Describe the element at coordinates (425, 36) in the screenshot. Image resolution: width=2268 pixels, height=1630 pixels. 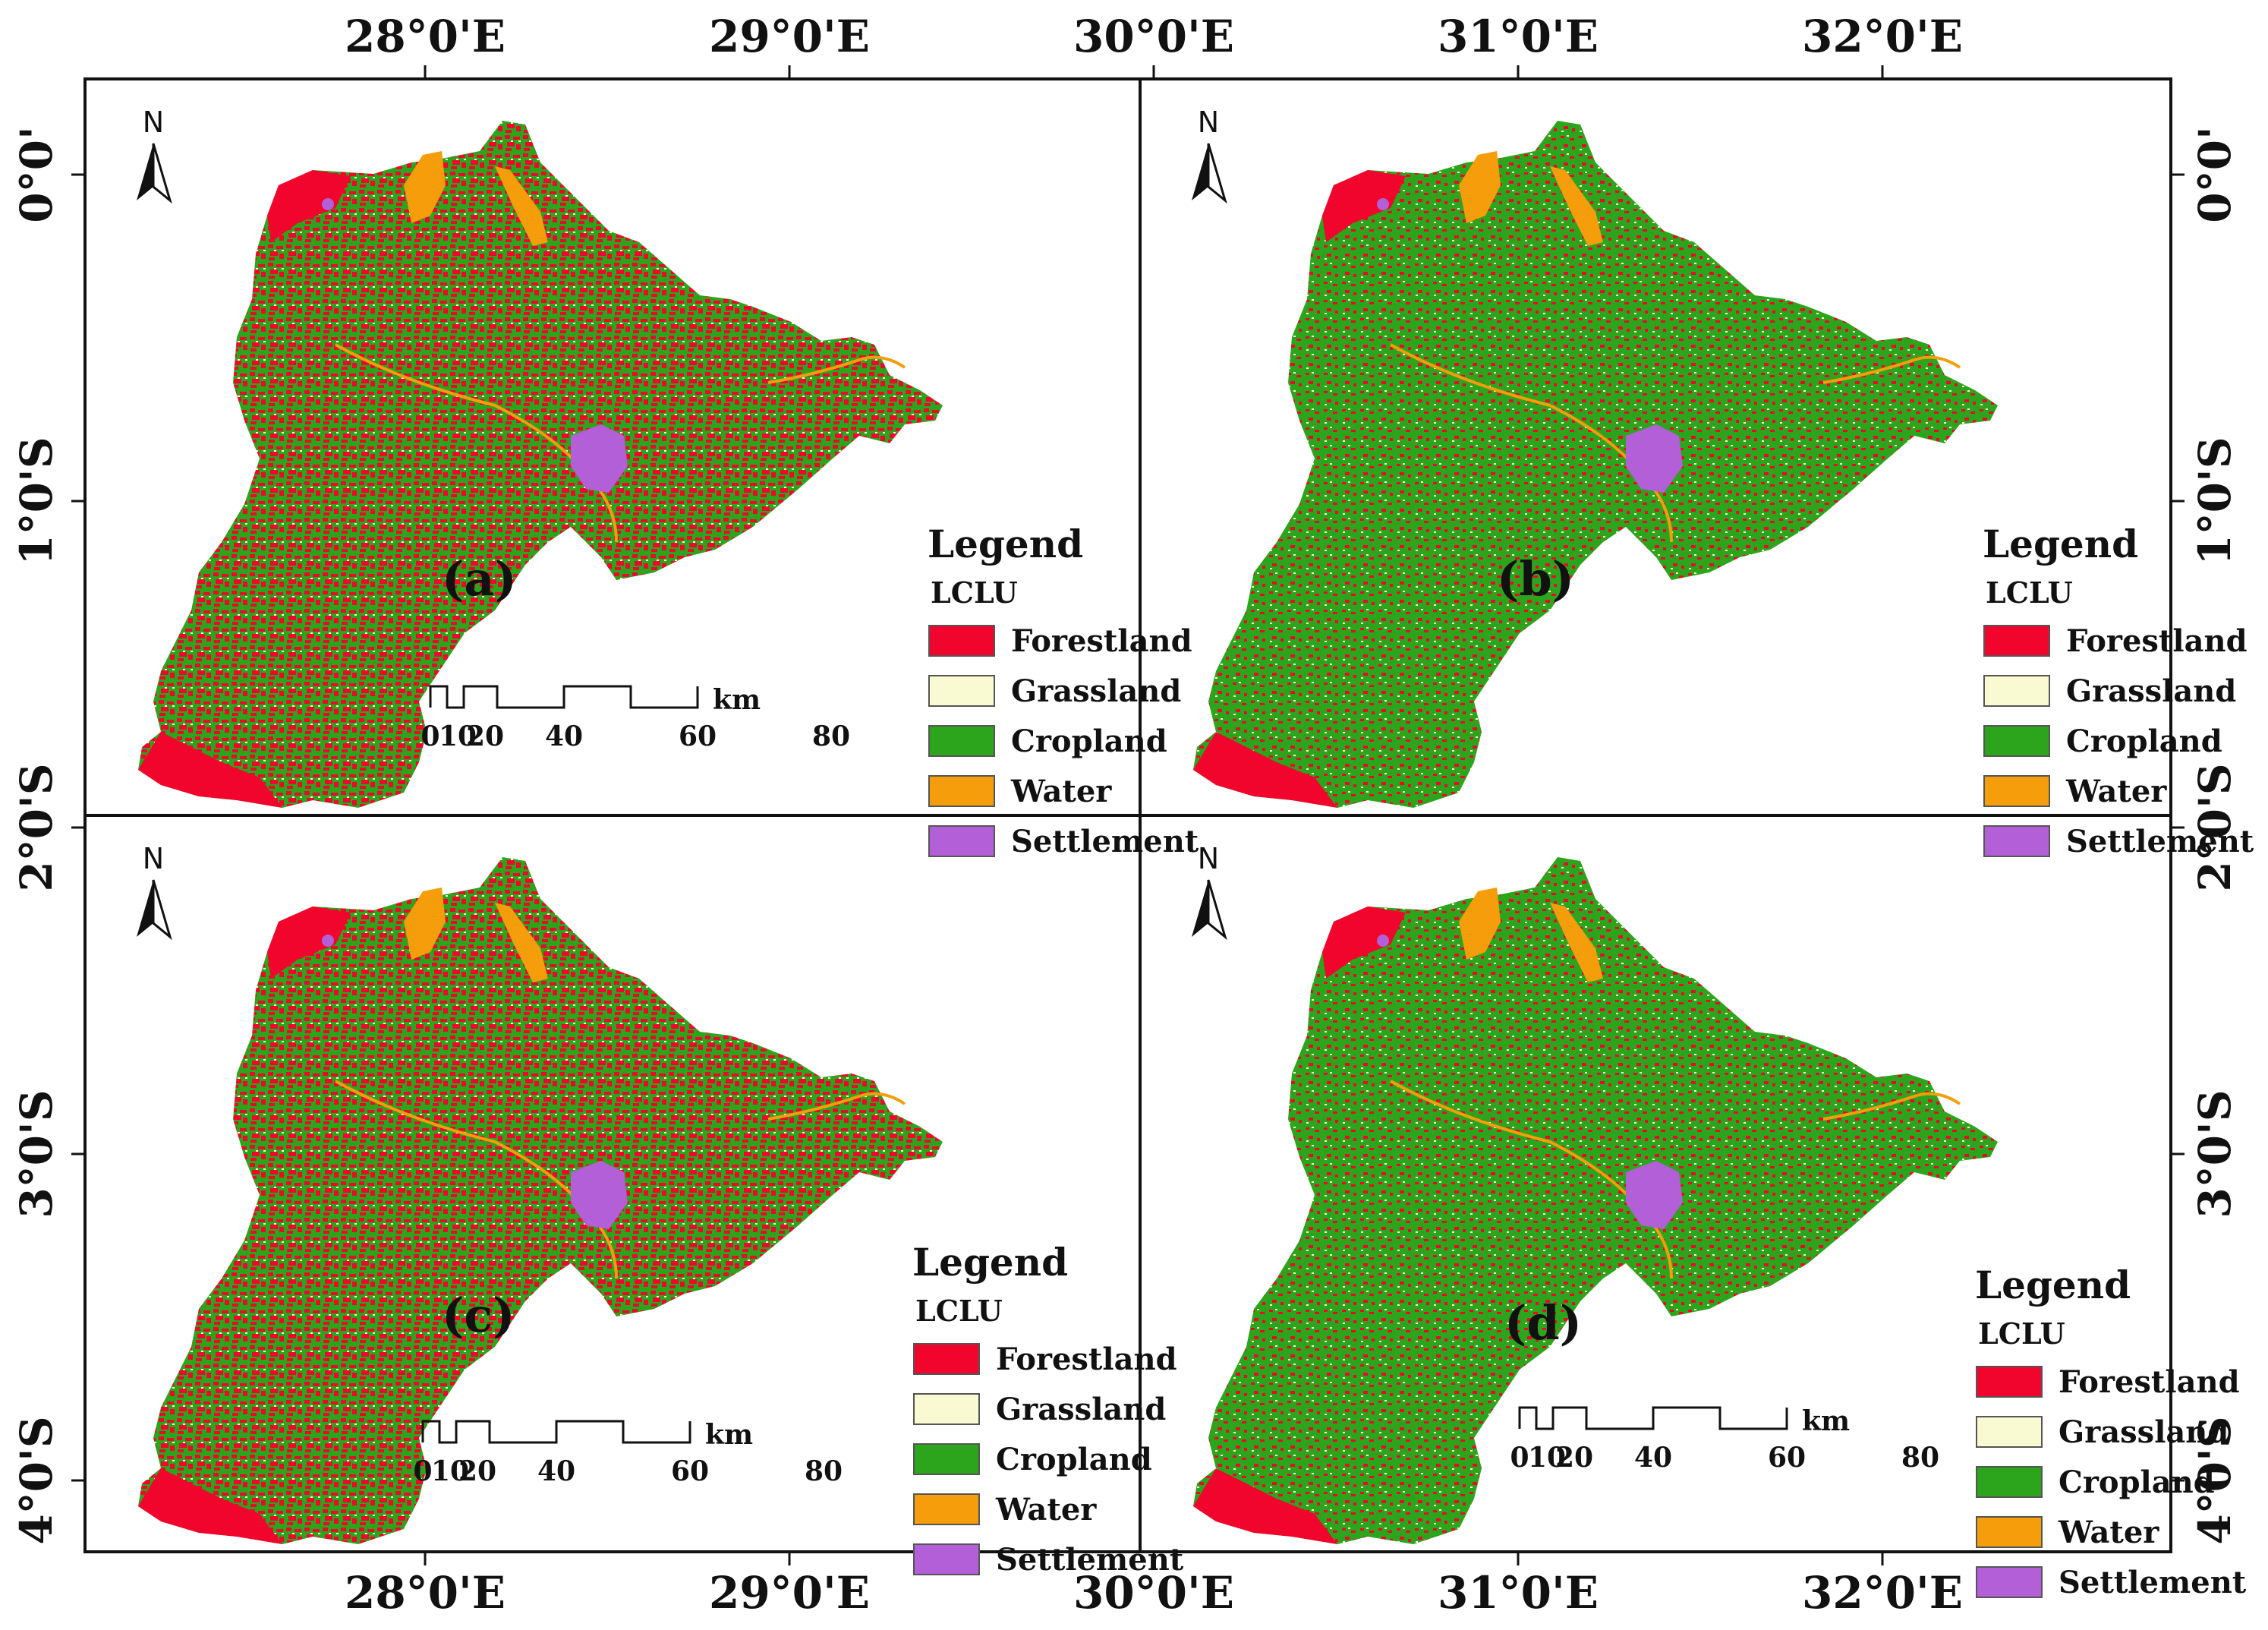
I see `top-lon-label: 28°0'E` at that location.